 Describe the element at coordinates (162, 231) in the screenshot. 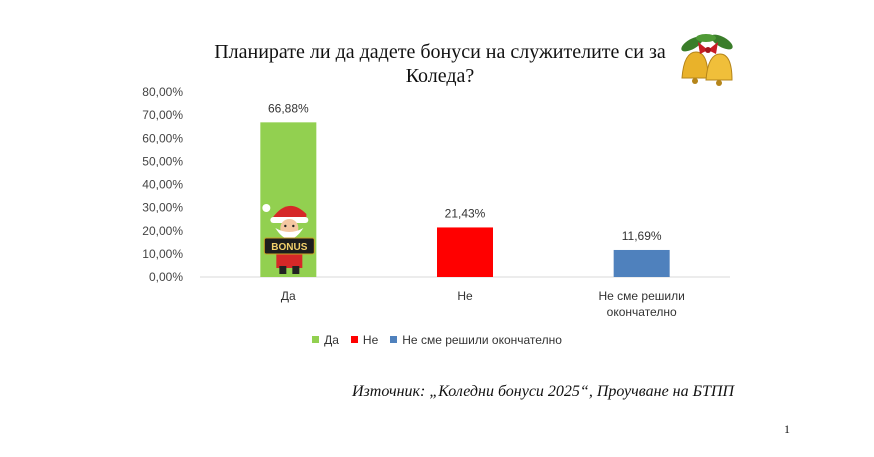

I see `y-tick-label: 20,00%` at that location.